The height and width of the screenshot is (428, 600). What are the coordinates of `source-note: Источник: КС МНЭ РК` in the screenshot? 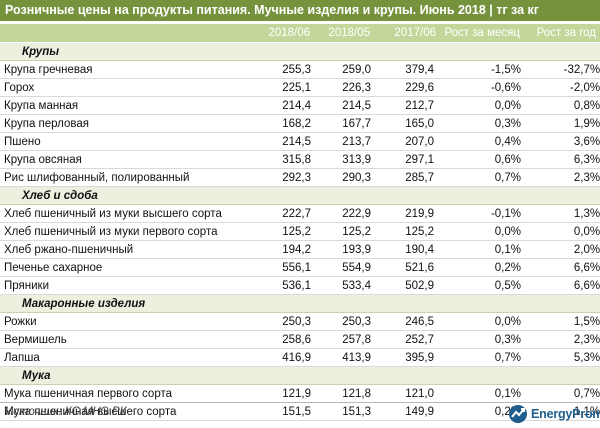 It's located at (66, 412).